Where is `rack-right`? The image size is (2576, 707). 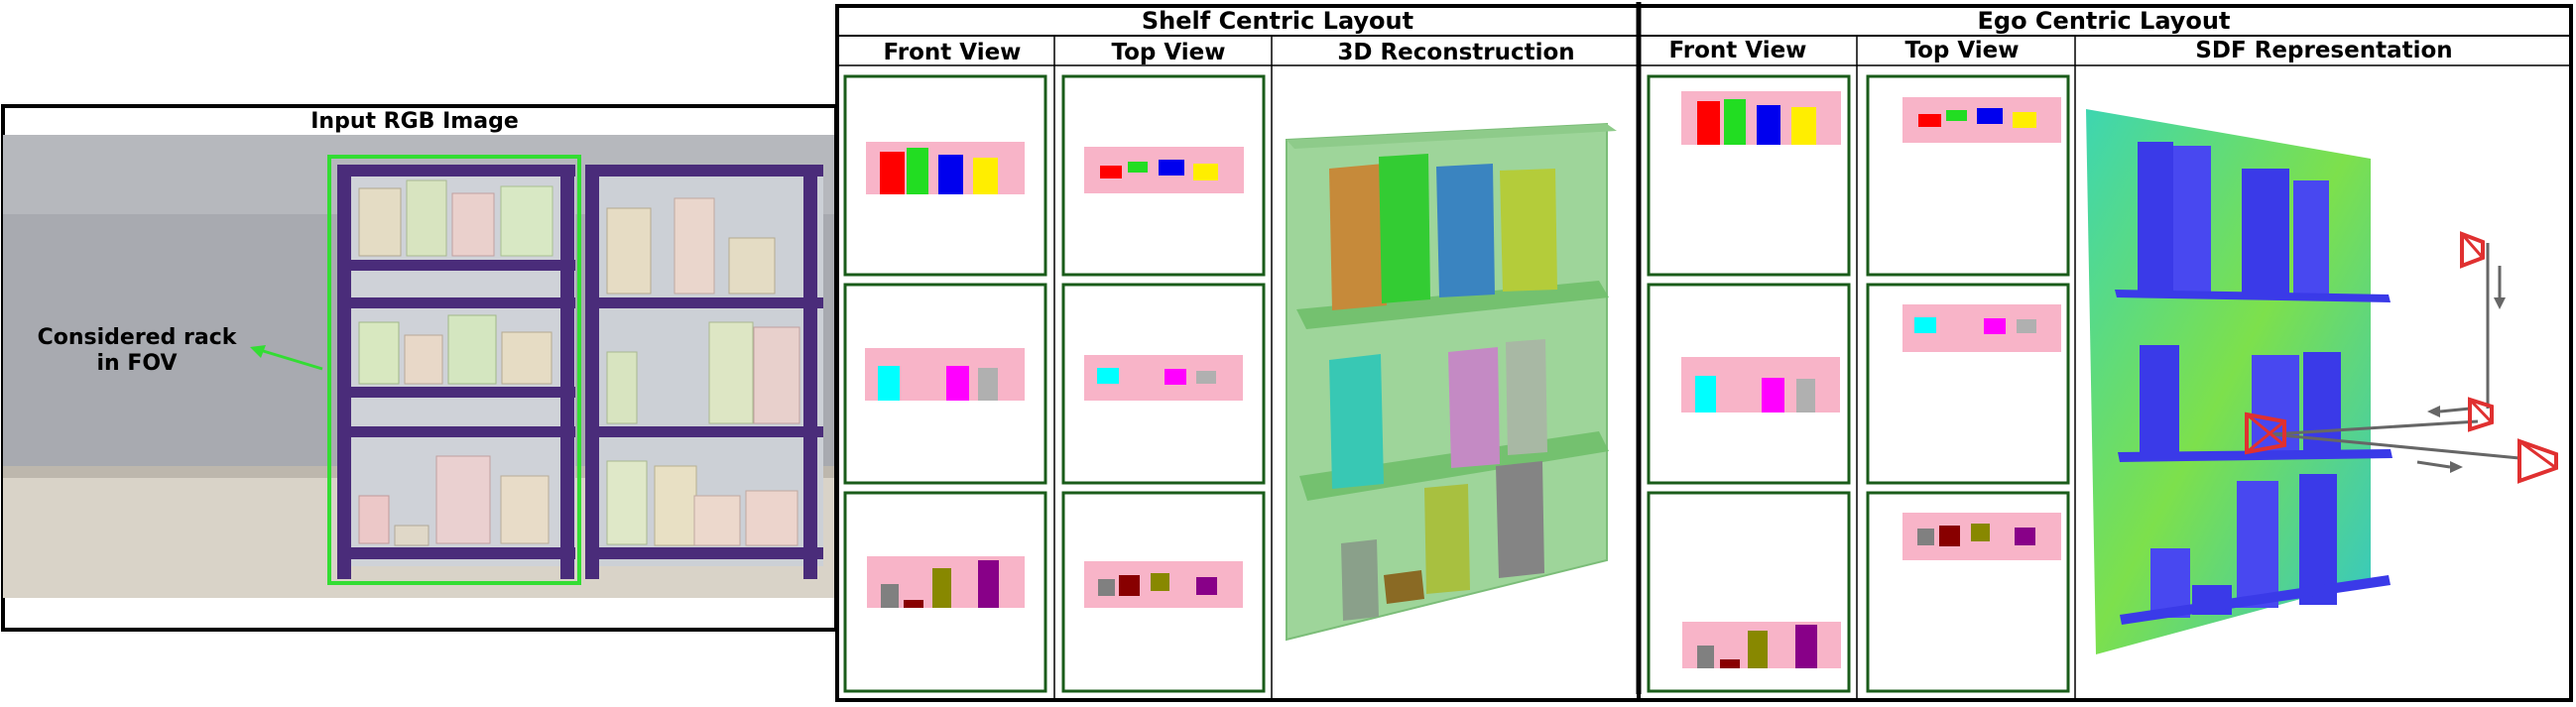 rack-right is located at coordinates (704, 372).